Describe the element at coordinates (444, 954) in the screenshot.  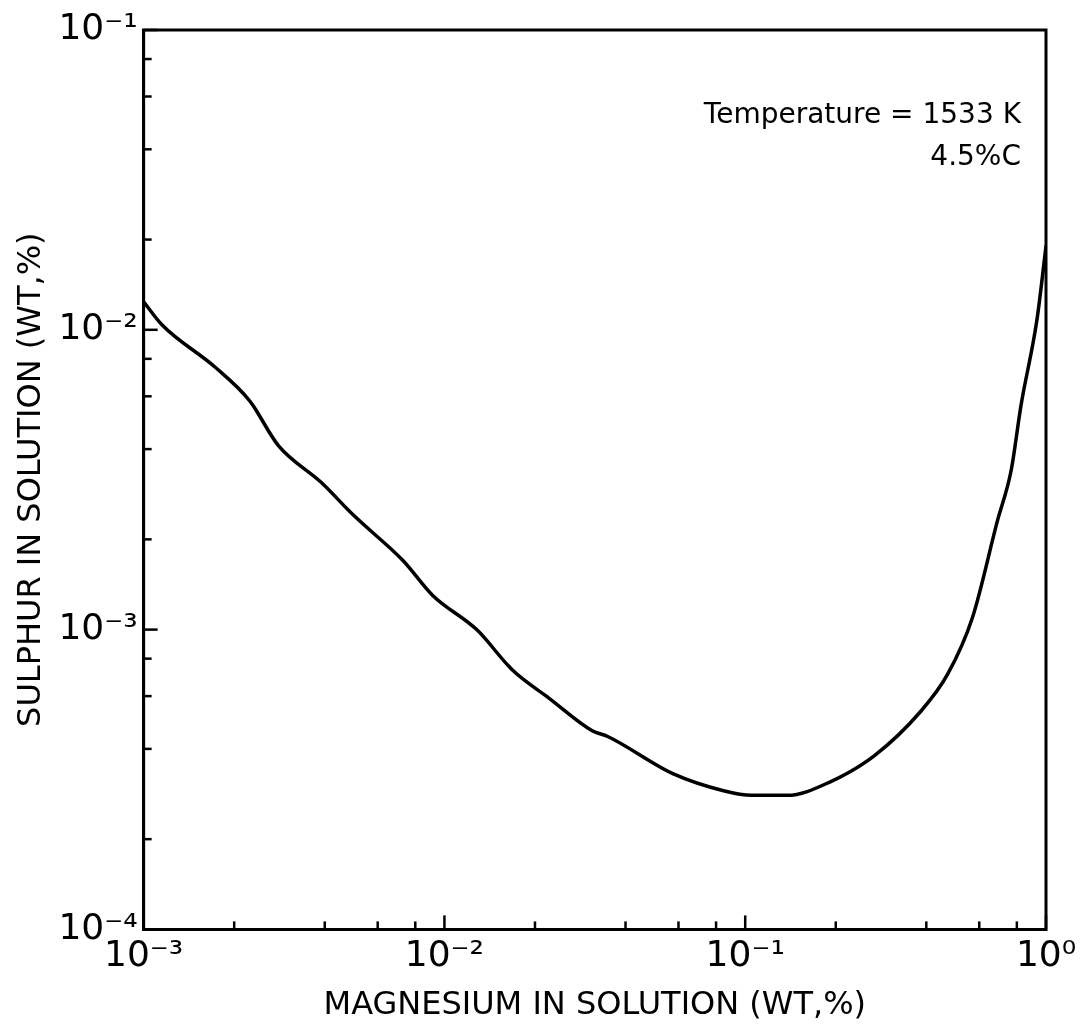
I see `x-tick-label: 10⁻²` at that location.